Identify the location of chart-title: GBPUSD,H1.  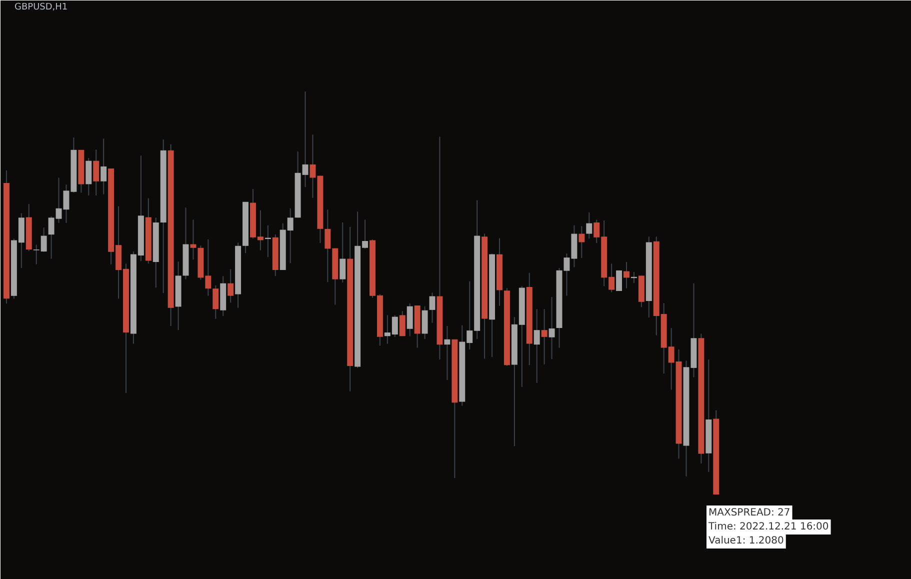
(41, 7).